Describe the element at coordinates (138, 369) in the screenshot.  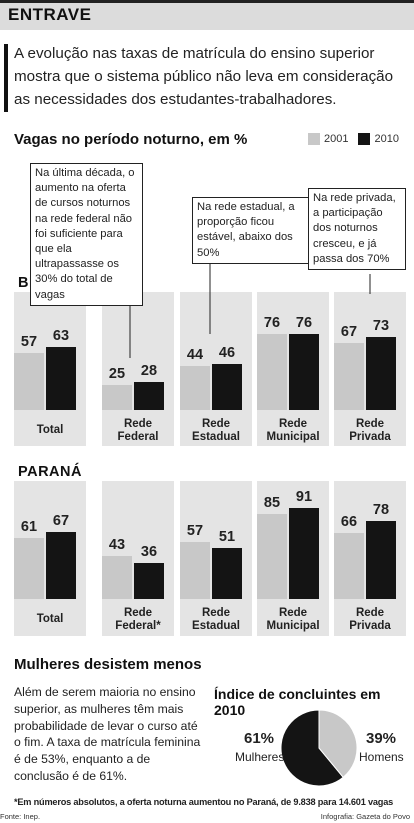
I see `bar-group-bg` at that location.